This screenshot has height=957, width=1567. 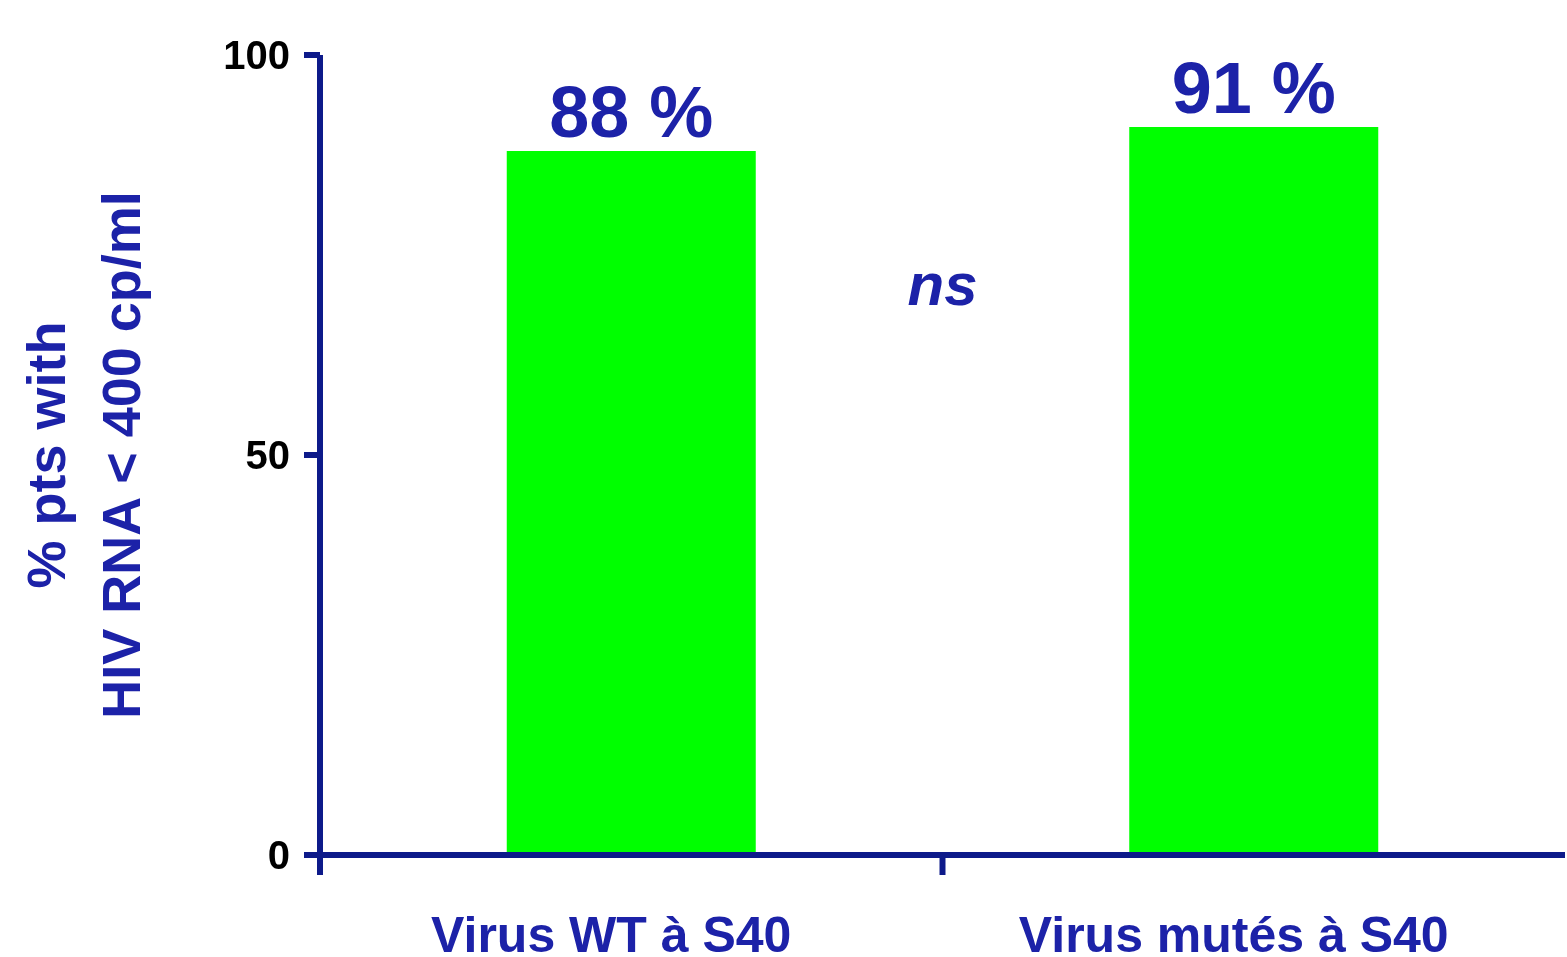 I want to click on annotation: ns, so click(x=942, y=284).